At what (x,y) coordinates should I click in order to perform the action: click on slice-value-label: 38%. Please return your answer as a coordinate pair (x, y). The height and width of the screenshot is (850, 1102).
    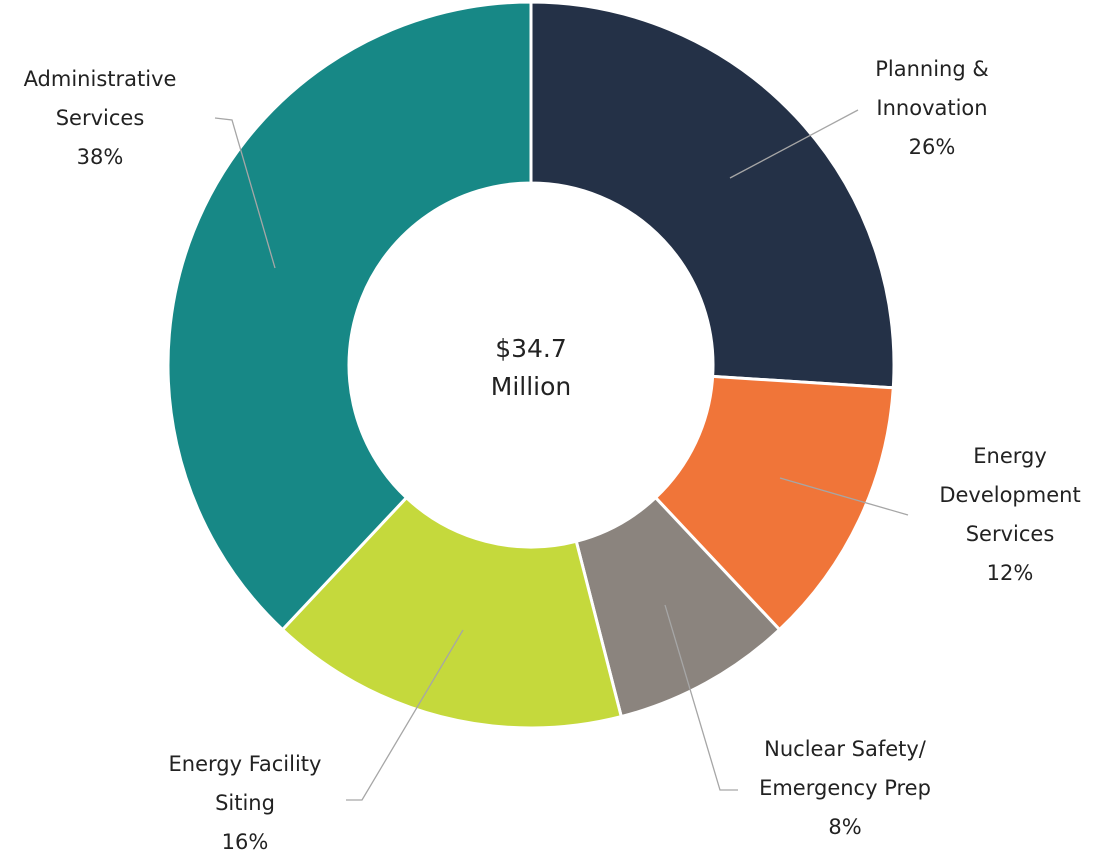
    Looking at the image, I should click on (100, 157).